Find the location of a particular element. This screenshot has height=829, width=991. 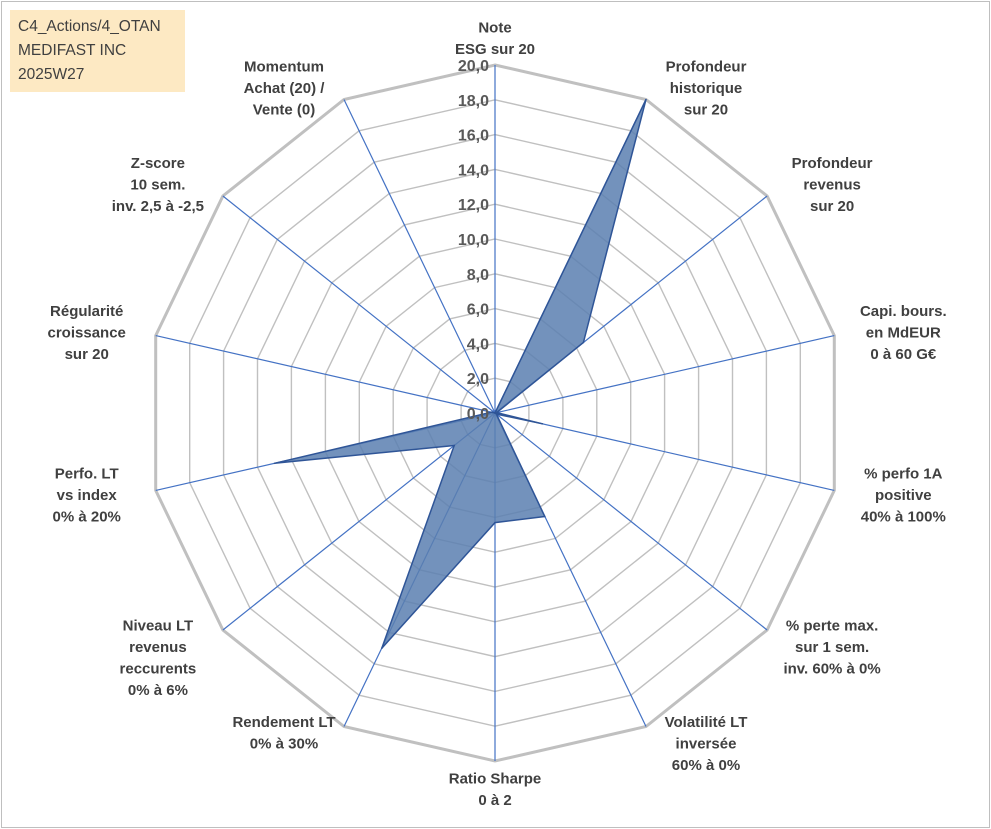

axis-label-line: inversée is located at coordinates (706, 744).